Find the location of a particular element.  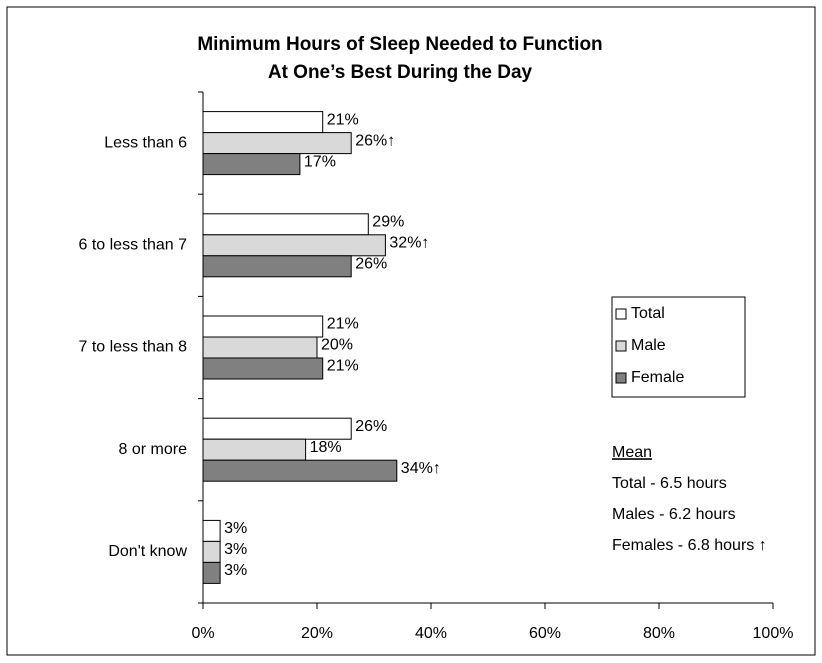

legend-label: Female is located at coordinates (657, 377).